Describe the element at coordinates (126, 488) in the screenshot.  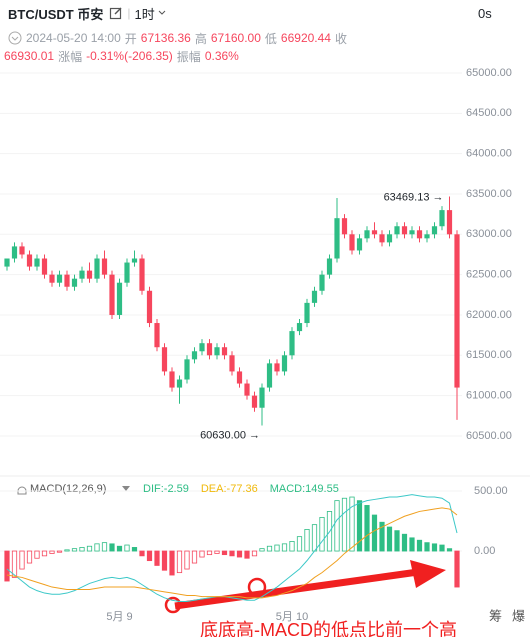
I see `dropdown-icon` at that location.